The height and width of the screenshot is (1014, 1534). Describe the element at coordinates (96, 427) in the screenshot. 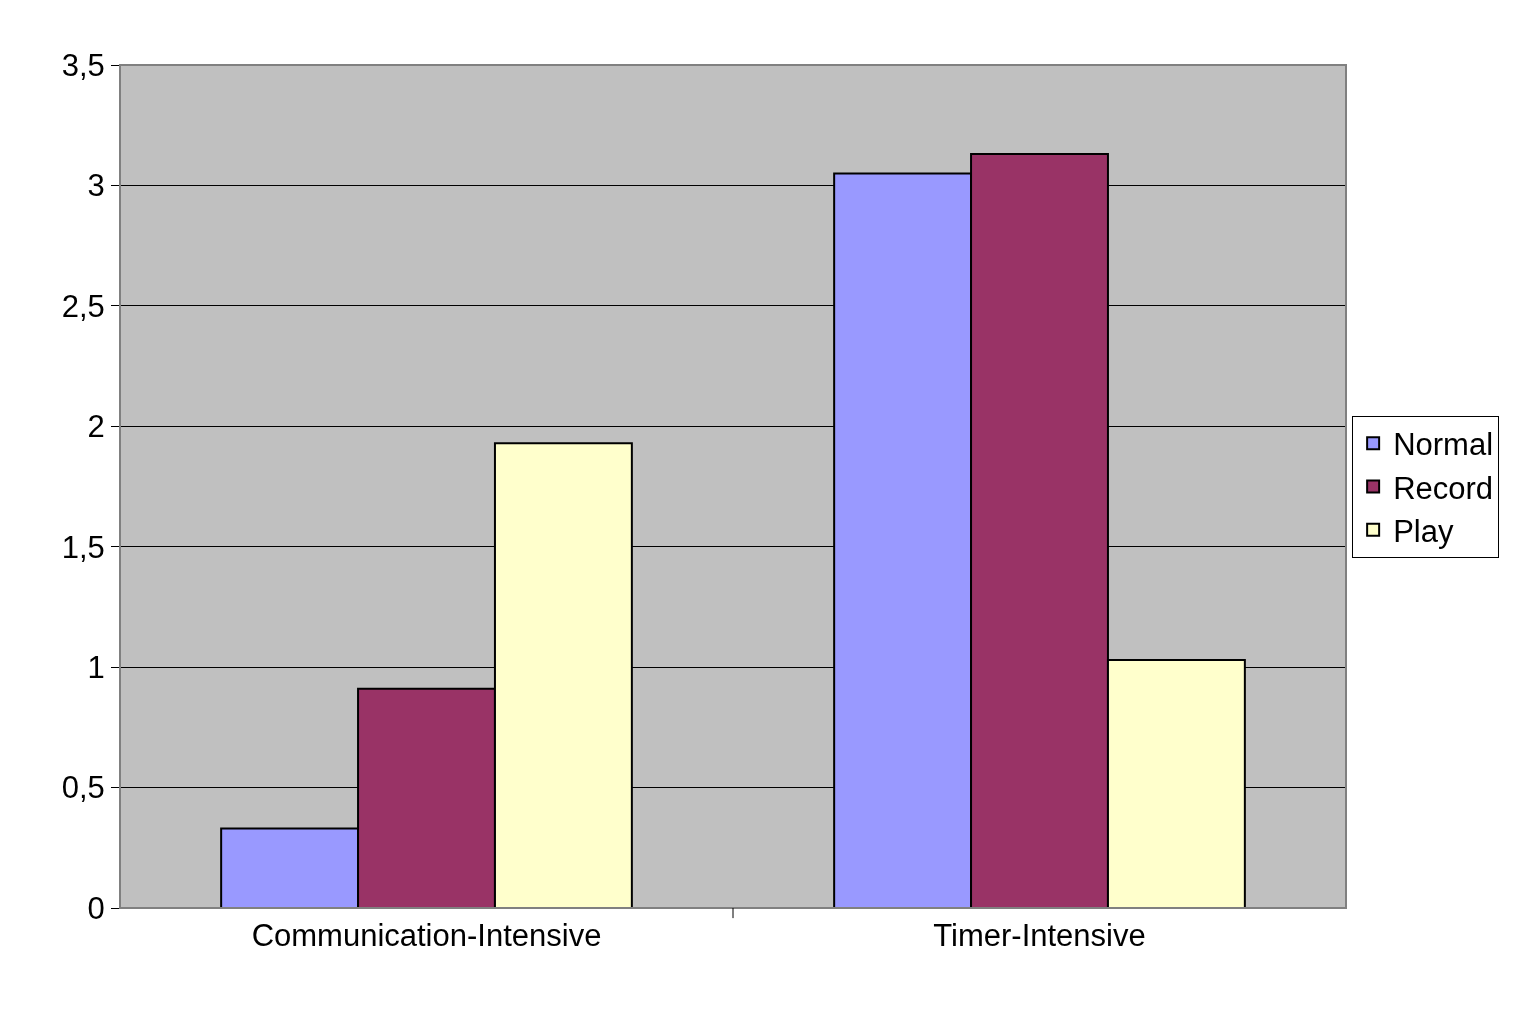

I see `y-tick-label: 2` at that location.